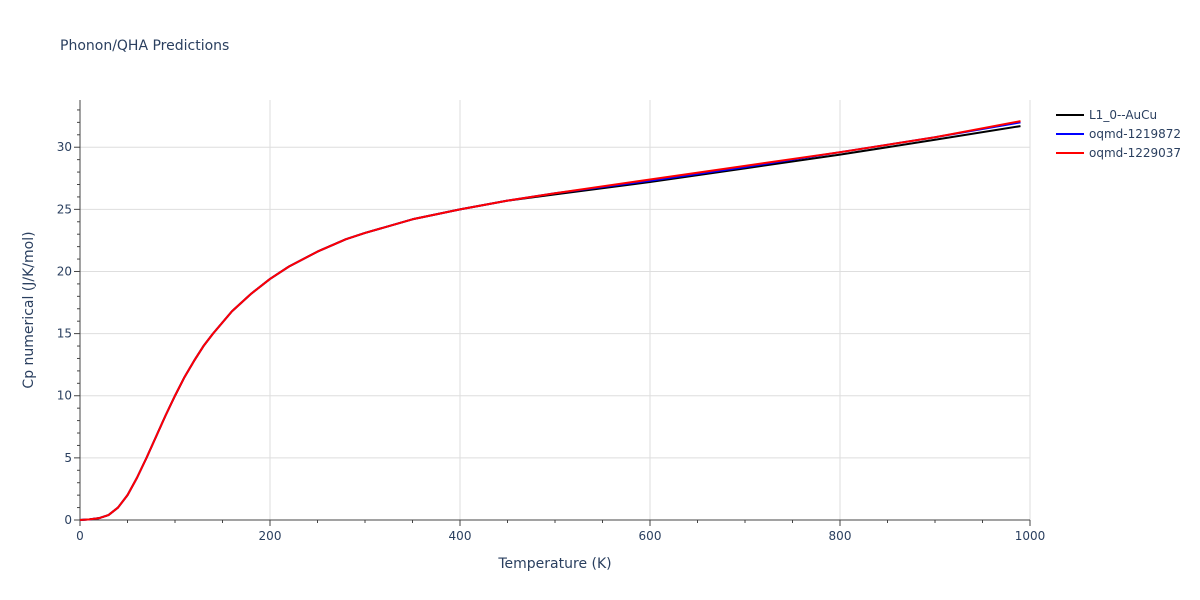  I want to click on legend: L1_0--AuCu oqmd-1219872 oqmd-1229037, so click(1118, 134).